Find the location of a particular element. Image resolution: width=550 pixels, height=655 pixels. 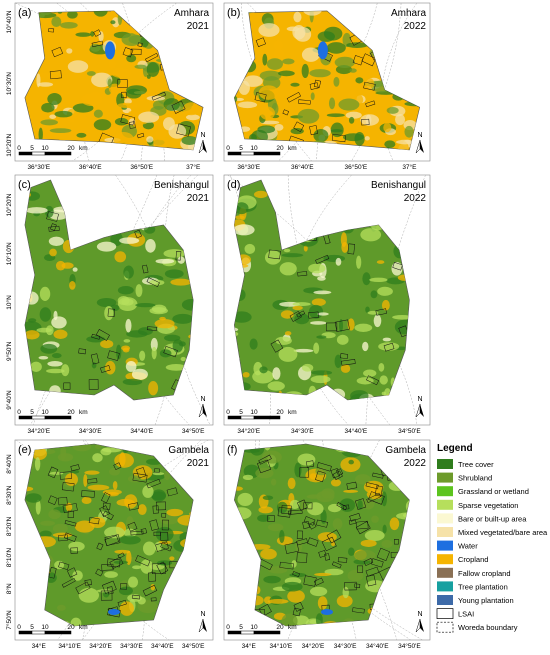

lon-tick-label: 34°50'E is located at coordinates (409, 646).